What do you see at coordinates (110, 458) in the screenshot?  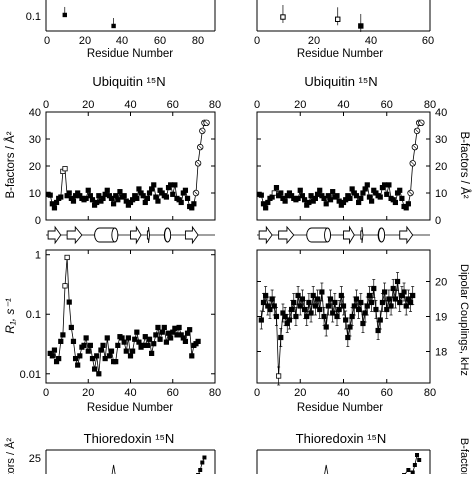 I see `panel-thioredoxin-left: B-factors / Å² 25` at bounding box center [110, 458].